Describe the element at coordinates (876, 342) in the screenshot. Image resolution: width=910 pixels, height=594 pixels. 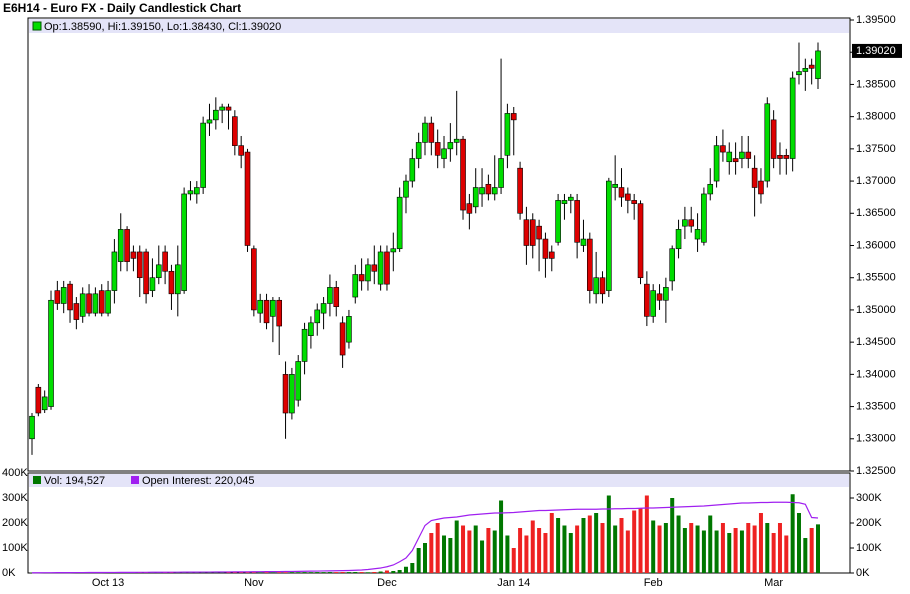
I see `y-tick-label: 1.34500` at that location.